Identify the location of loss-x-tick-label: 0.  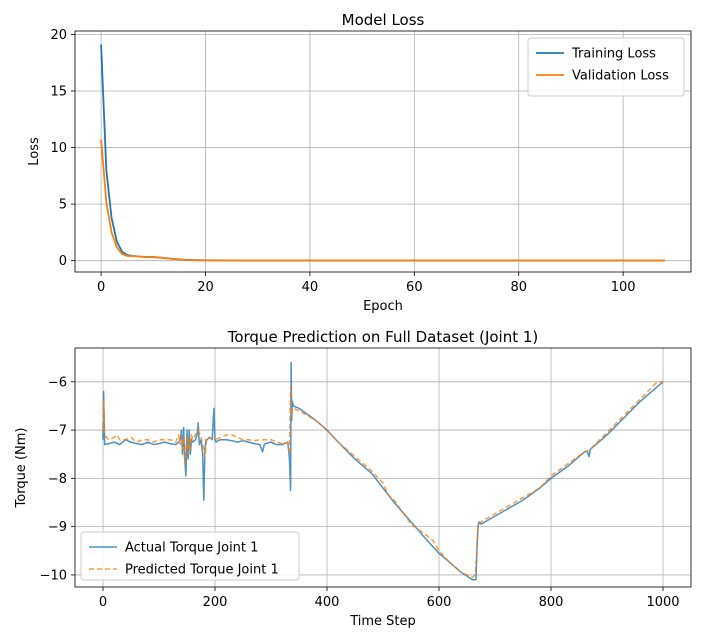
(101, 287).